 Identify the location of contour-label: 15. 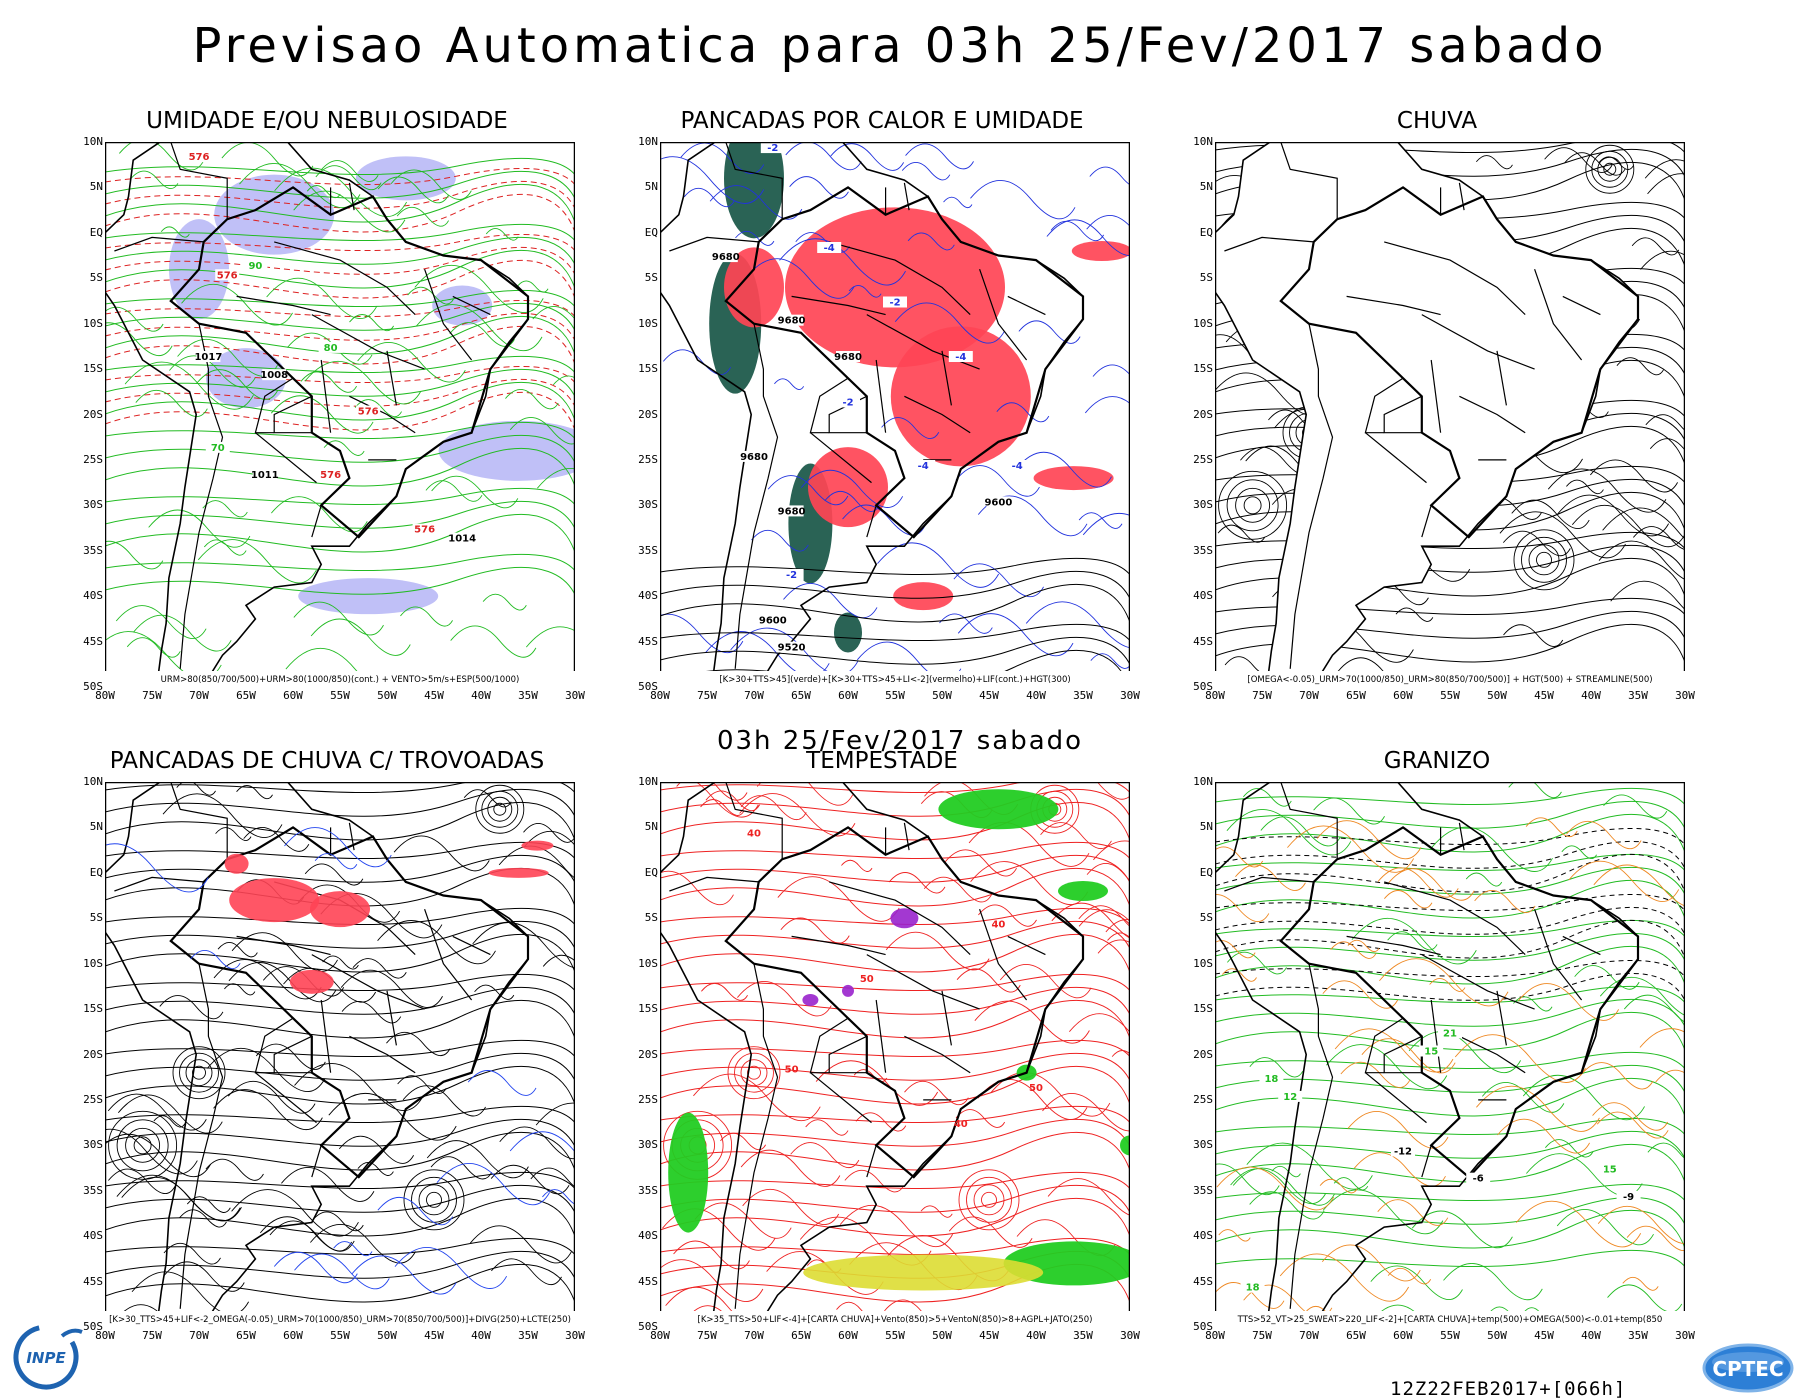
(1431, 1052).